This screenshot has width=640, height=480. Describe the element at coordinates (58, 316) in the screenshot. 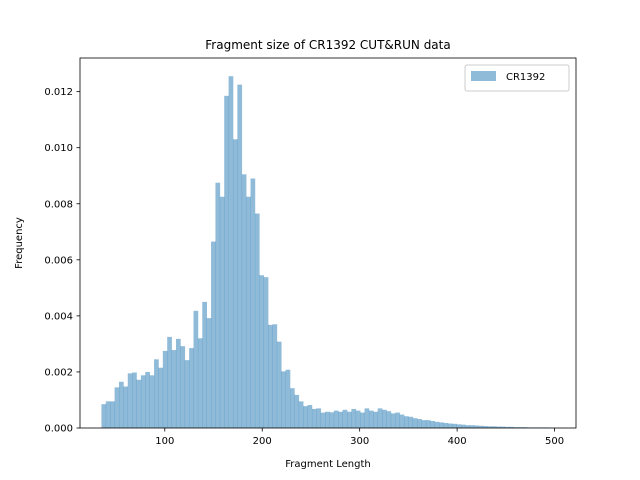

I see `y-tick-label: 0.004` at that location.